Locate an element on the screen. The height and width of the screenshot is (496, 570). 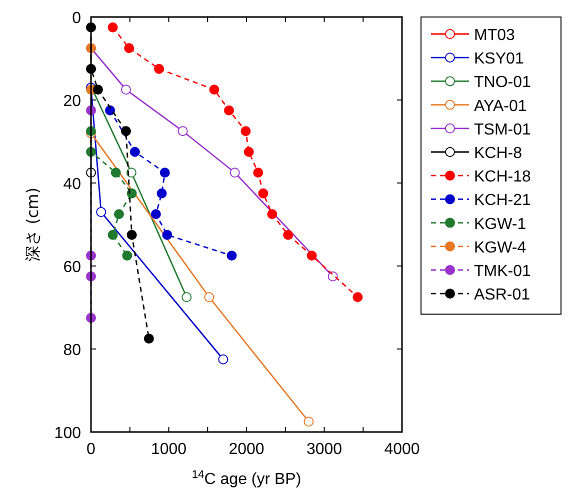
legend-label: KCH-18 is located at coordinates (503, 177).